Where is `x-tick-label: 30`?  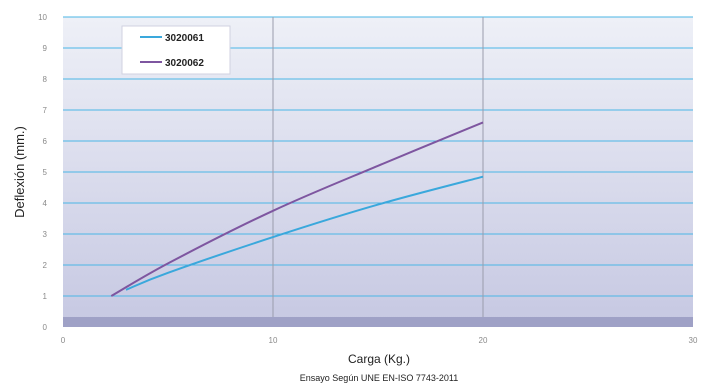 x-tick-label: 30 is located at coordinates (693, 340).